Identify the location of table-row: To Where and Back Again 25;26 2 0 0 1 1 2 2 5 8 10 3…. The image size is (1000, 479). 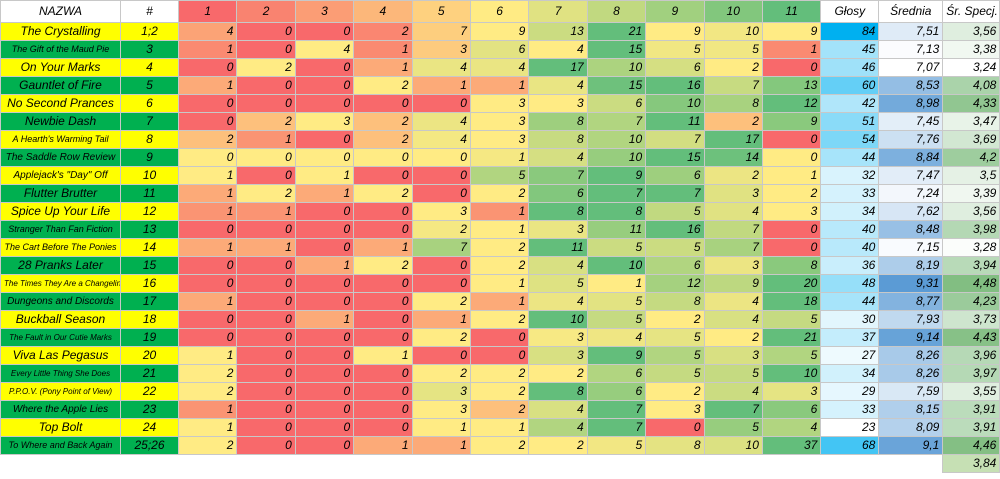
(500, 445).